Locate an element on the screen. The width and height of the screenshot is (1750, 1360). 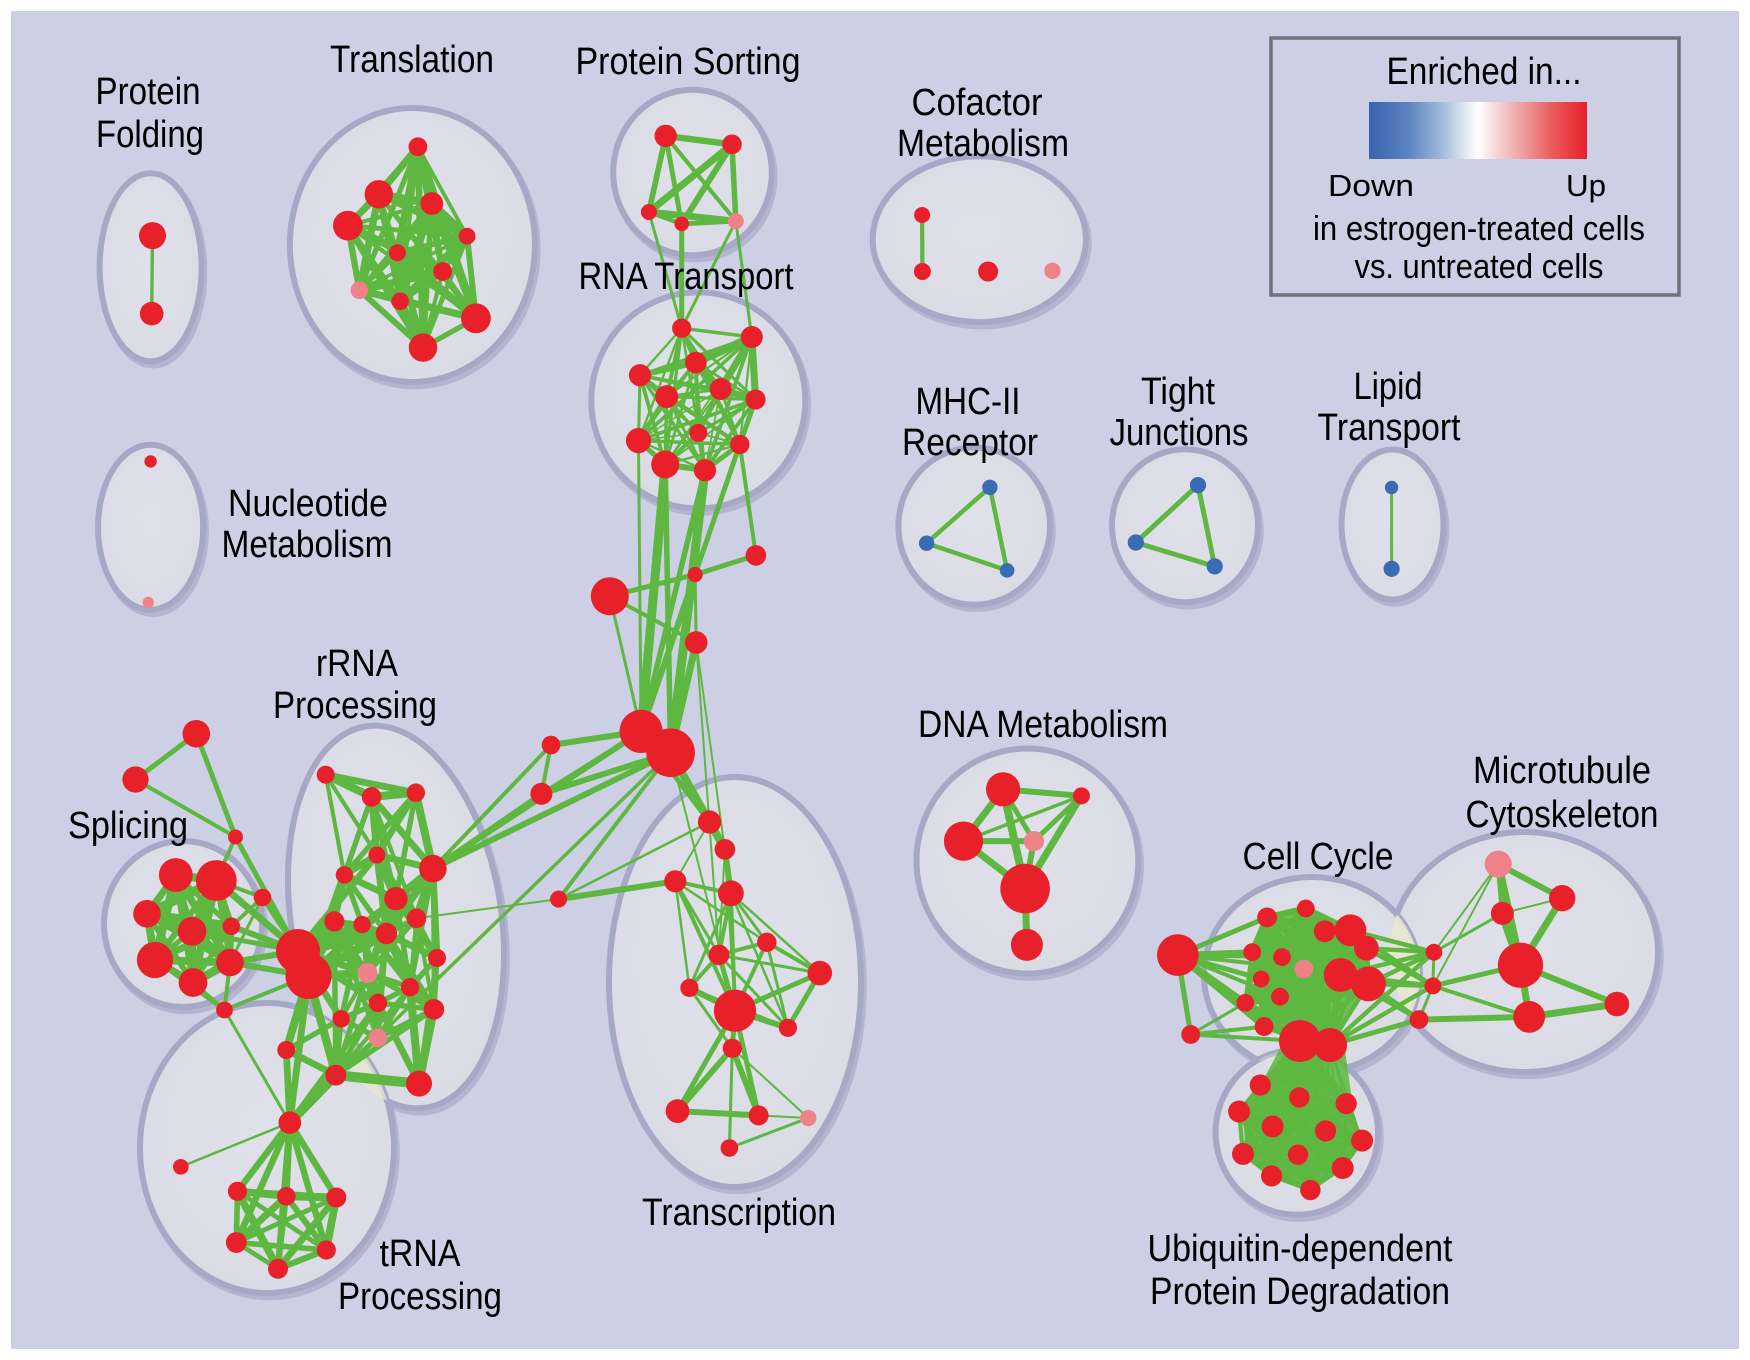
svg-text: rRNA is located at coordinates (357, 664).